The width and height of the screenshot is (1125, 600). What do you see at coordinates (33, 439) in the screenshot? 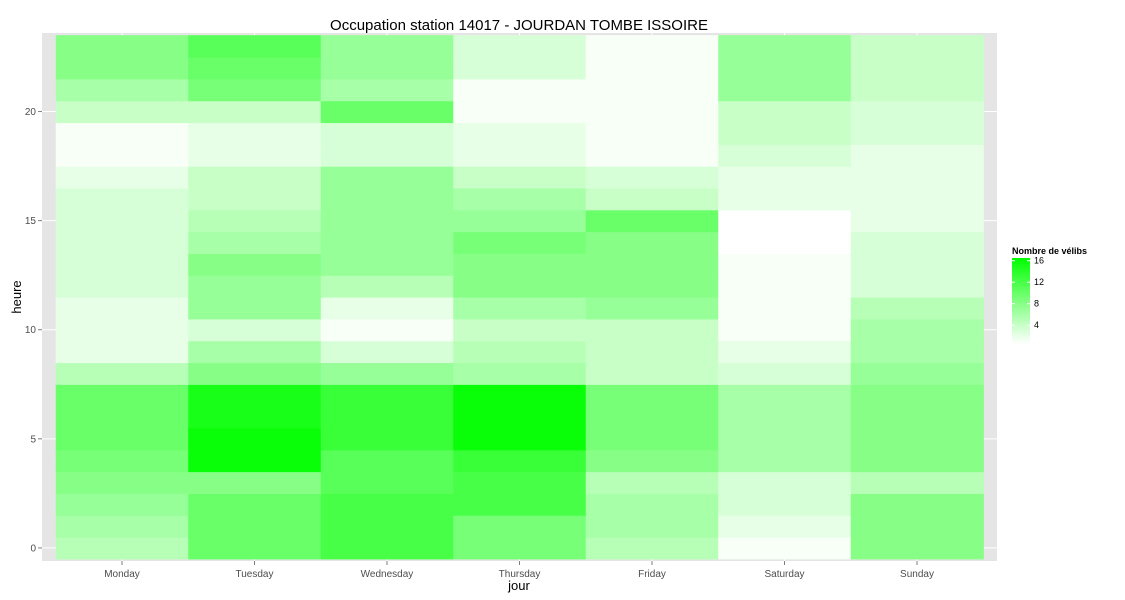
I see `y-tick-label: 5` at bounding box center [33, 439].